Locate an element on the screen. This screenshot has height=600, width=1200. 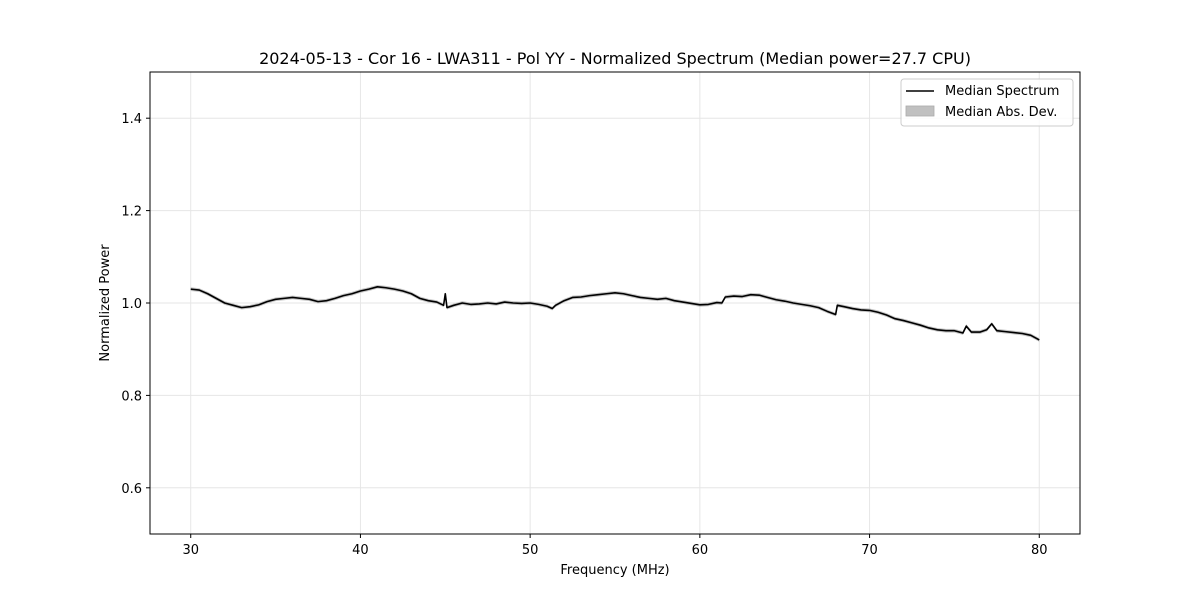
y-tick-label: 1.4 is located at coordinates (131, 119).